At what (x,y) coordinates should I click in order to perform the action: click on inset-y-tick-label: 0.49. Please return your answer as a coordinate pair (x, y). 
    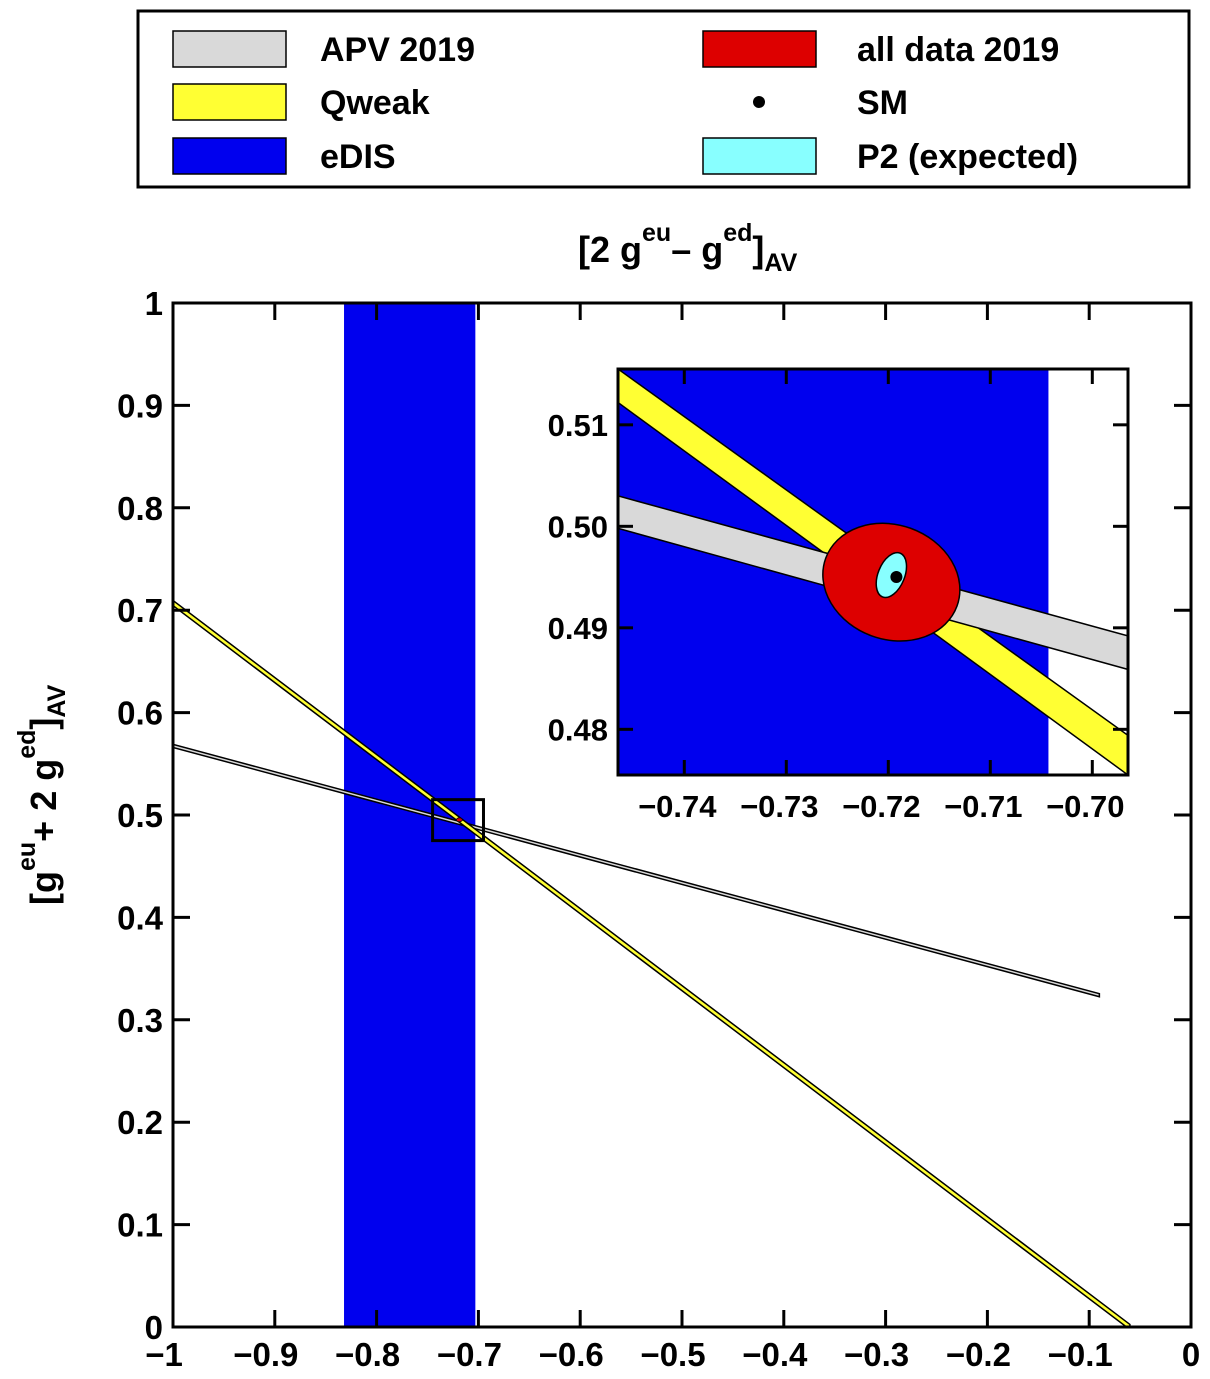
    Looking at the image, I should click on (578, 628).